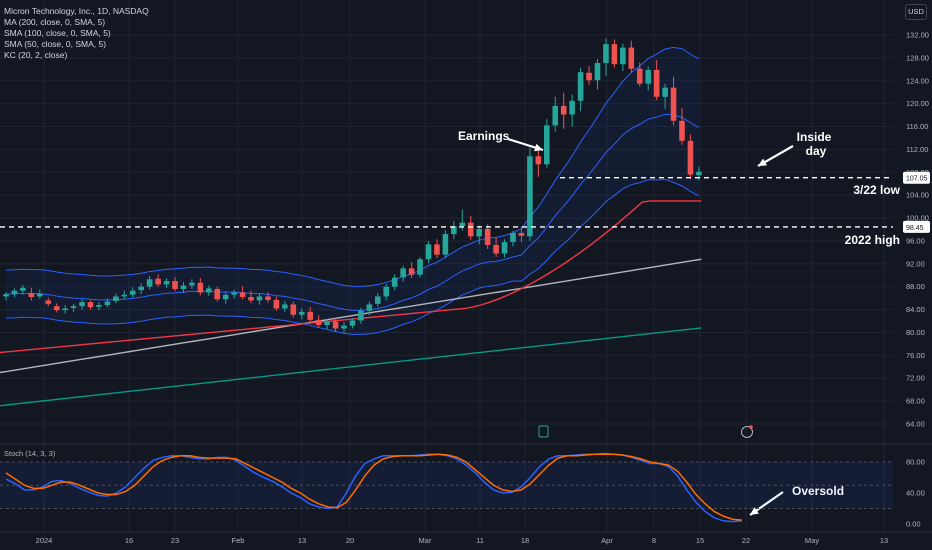  Describe the element at coordinates (747, 432) in the screenshot. I see `dividend-event-icon` at that location.